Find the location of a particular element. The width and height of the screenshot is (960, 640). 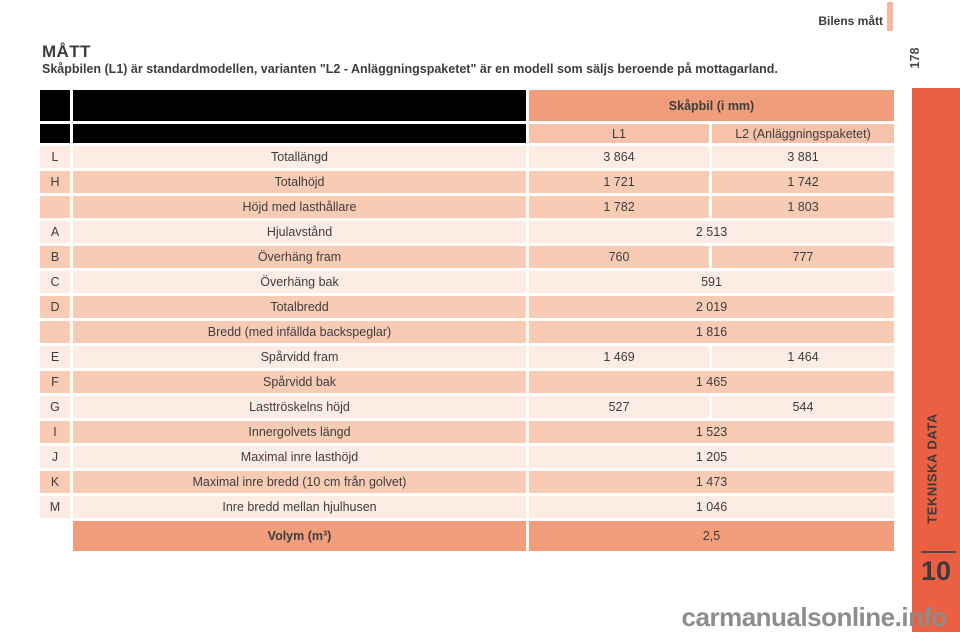

row-label: Maximal inre bredd (10 cm från golvet) is located at coordinates (299, 482).